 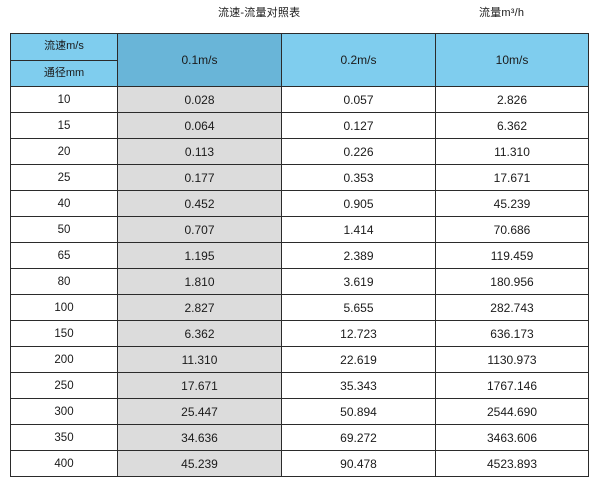 What do you see at coordinates (358, 437) in the screenshot?
I see `cell-flow-value: 69.272` at bounding box center [358, 437].